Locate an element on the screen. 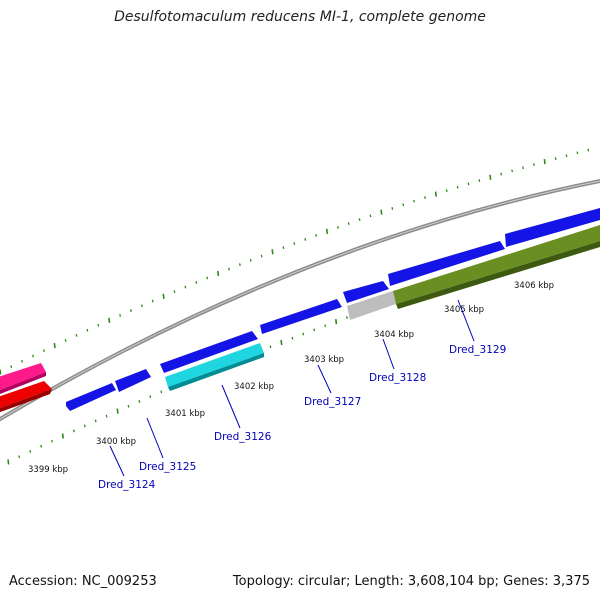 This screenshot has width=600, height=600. gene-label: Dred_3128 is located at coordinates (397, 378).